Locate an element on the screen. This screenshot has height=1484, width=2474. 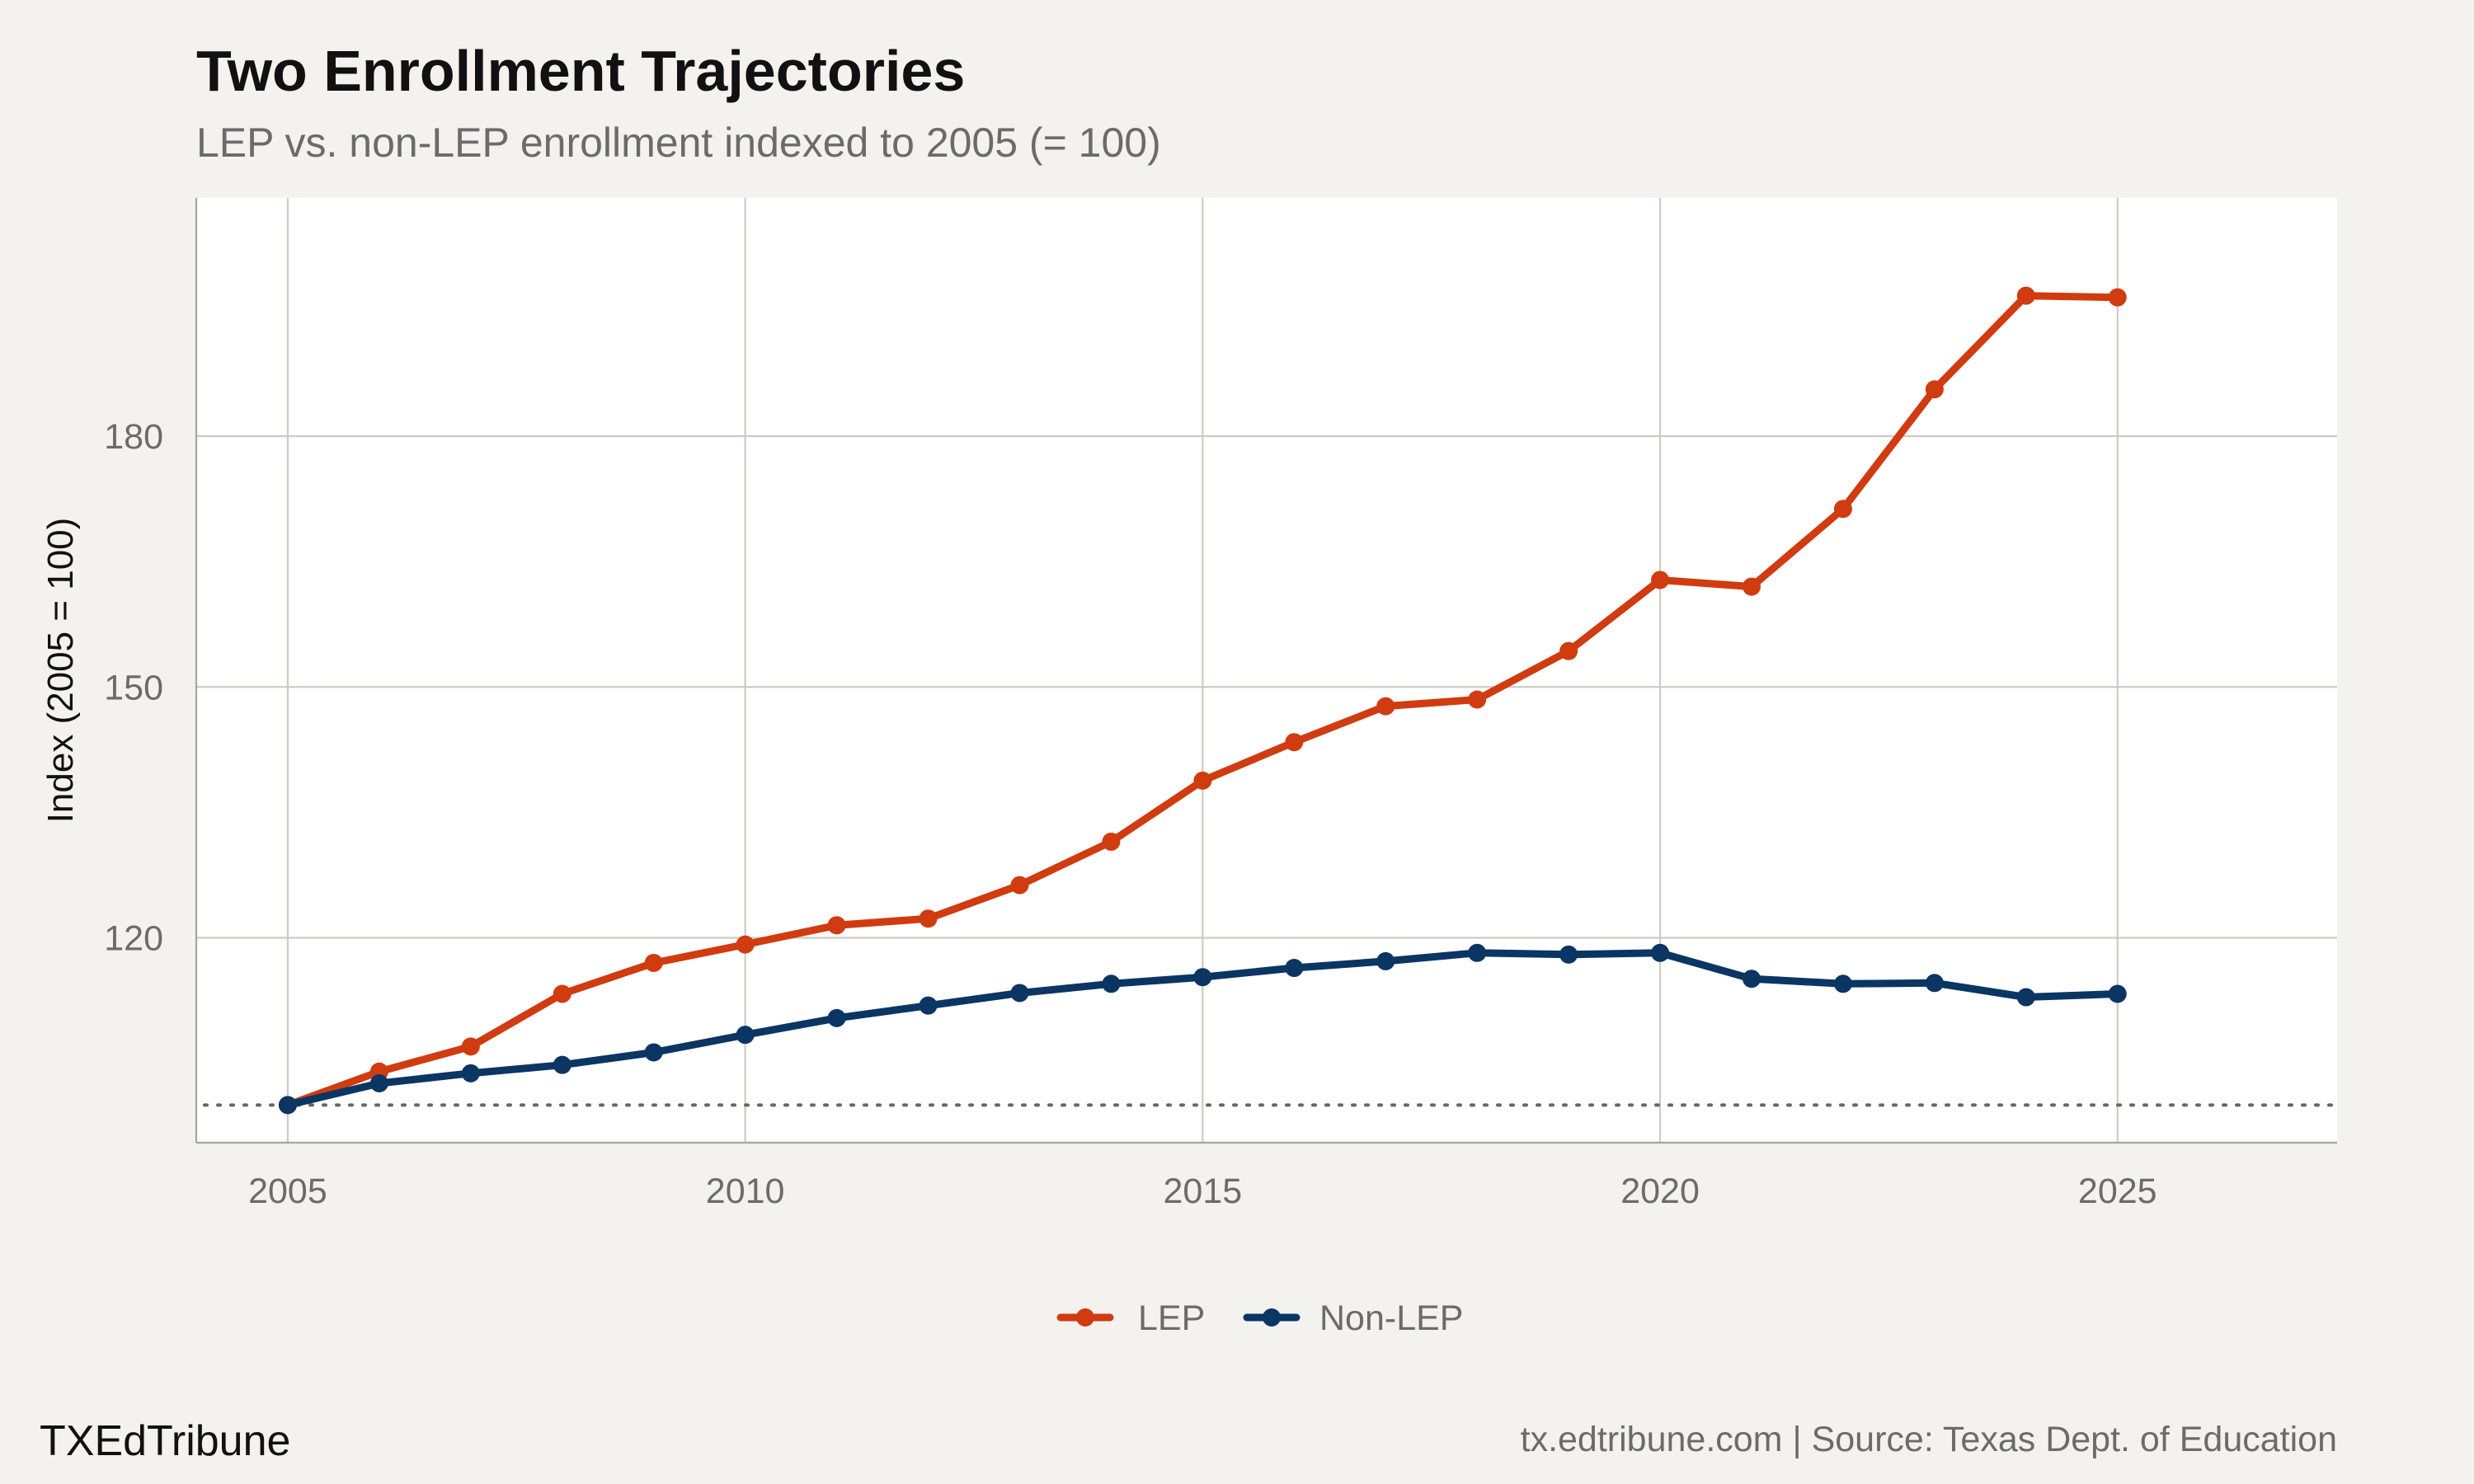
y-tick-labels: 120 150 180 is located at coordinates (133, 687).